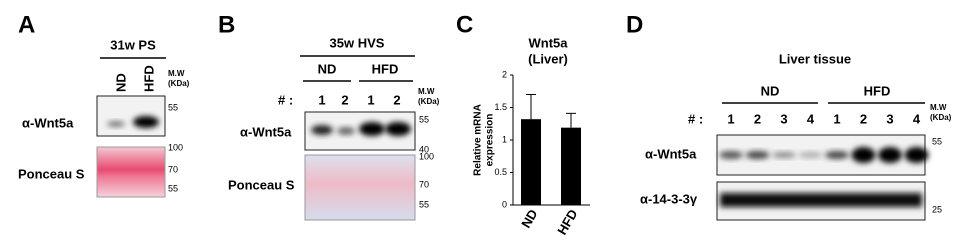 The image size is (968, 240). Describe the element at coordinates (529, 219) in the screenshot. I see `x-tick-label: ND` at that location.